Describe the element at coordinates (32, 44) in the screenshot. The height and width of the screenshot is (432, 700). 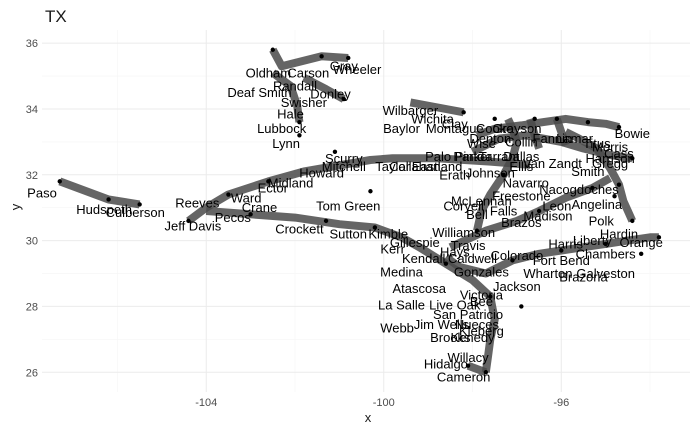
I see `y-tick-label: 36` at that location.